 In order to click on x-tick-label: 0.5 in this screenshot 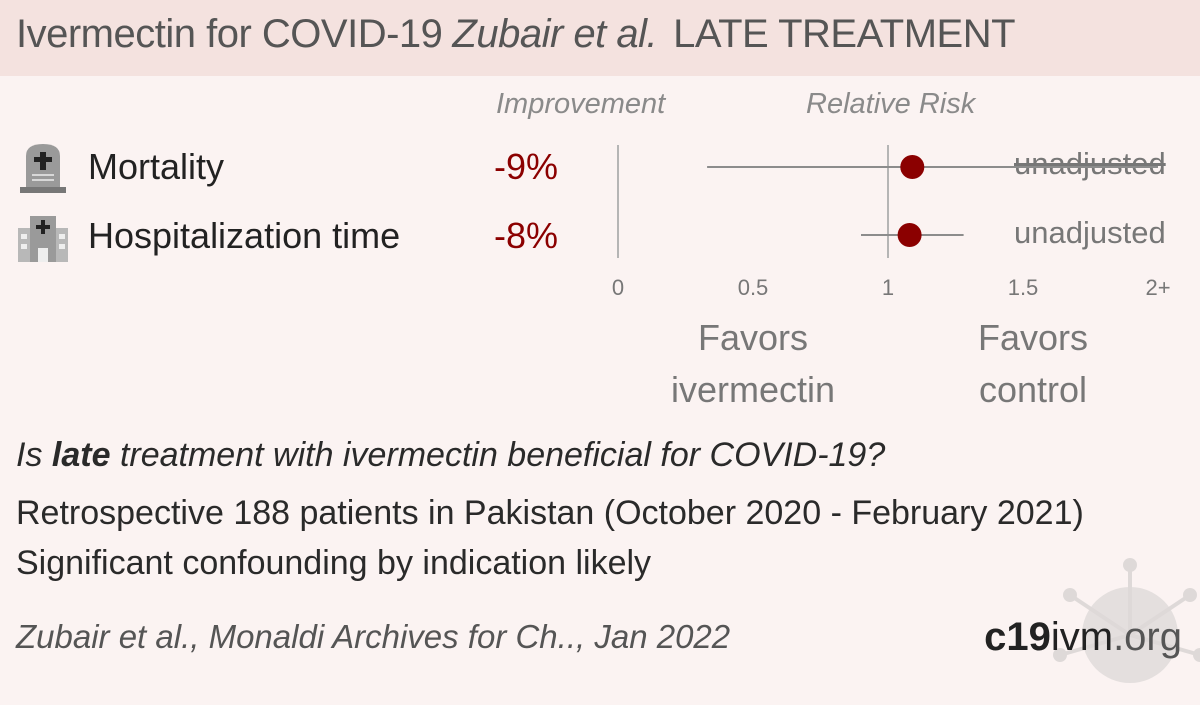, I will do `click(753, 287)`.